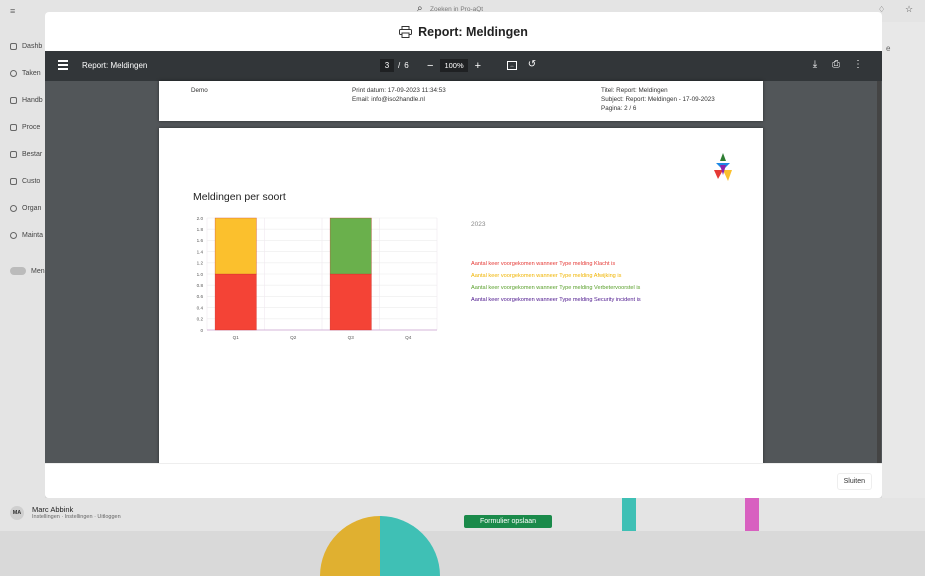 This screenshot has height=576, width=925. I want to click on right-panel-label: e, so click(888, 48).